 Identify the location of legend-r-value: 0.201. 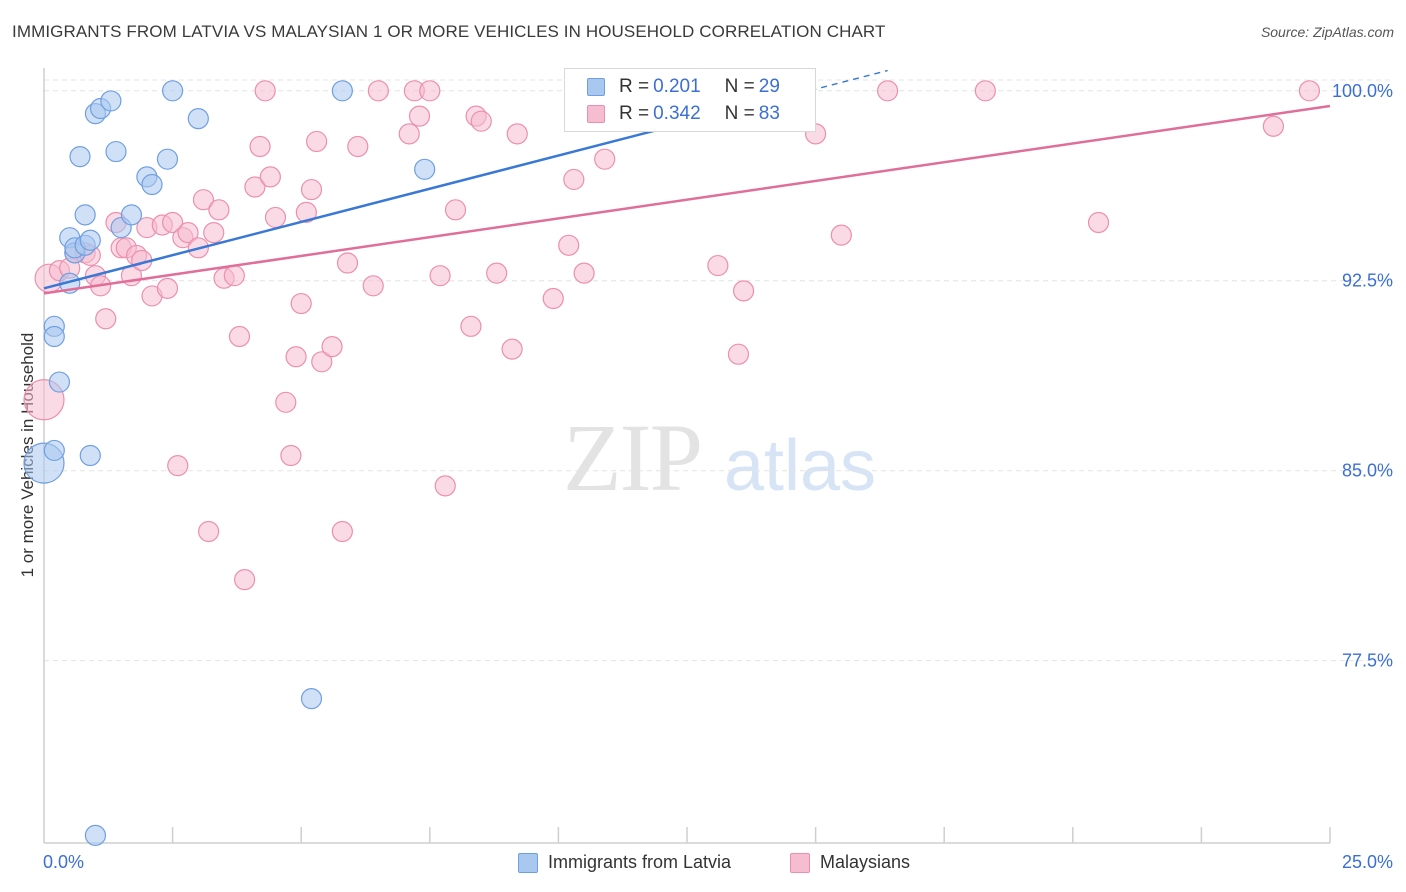
(677, 86).